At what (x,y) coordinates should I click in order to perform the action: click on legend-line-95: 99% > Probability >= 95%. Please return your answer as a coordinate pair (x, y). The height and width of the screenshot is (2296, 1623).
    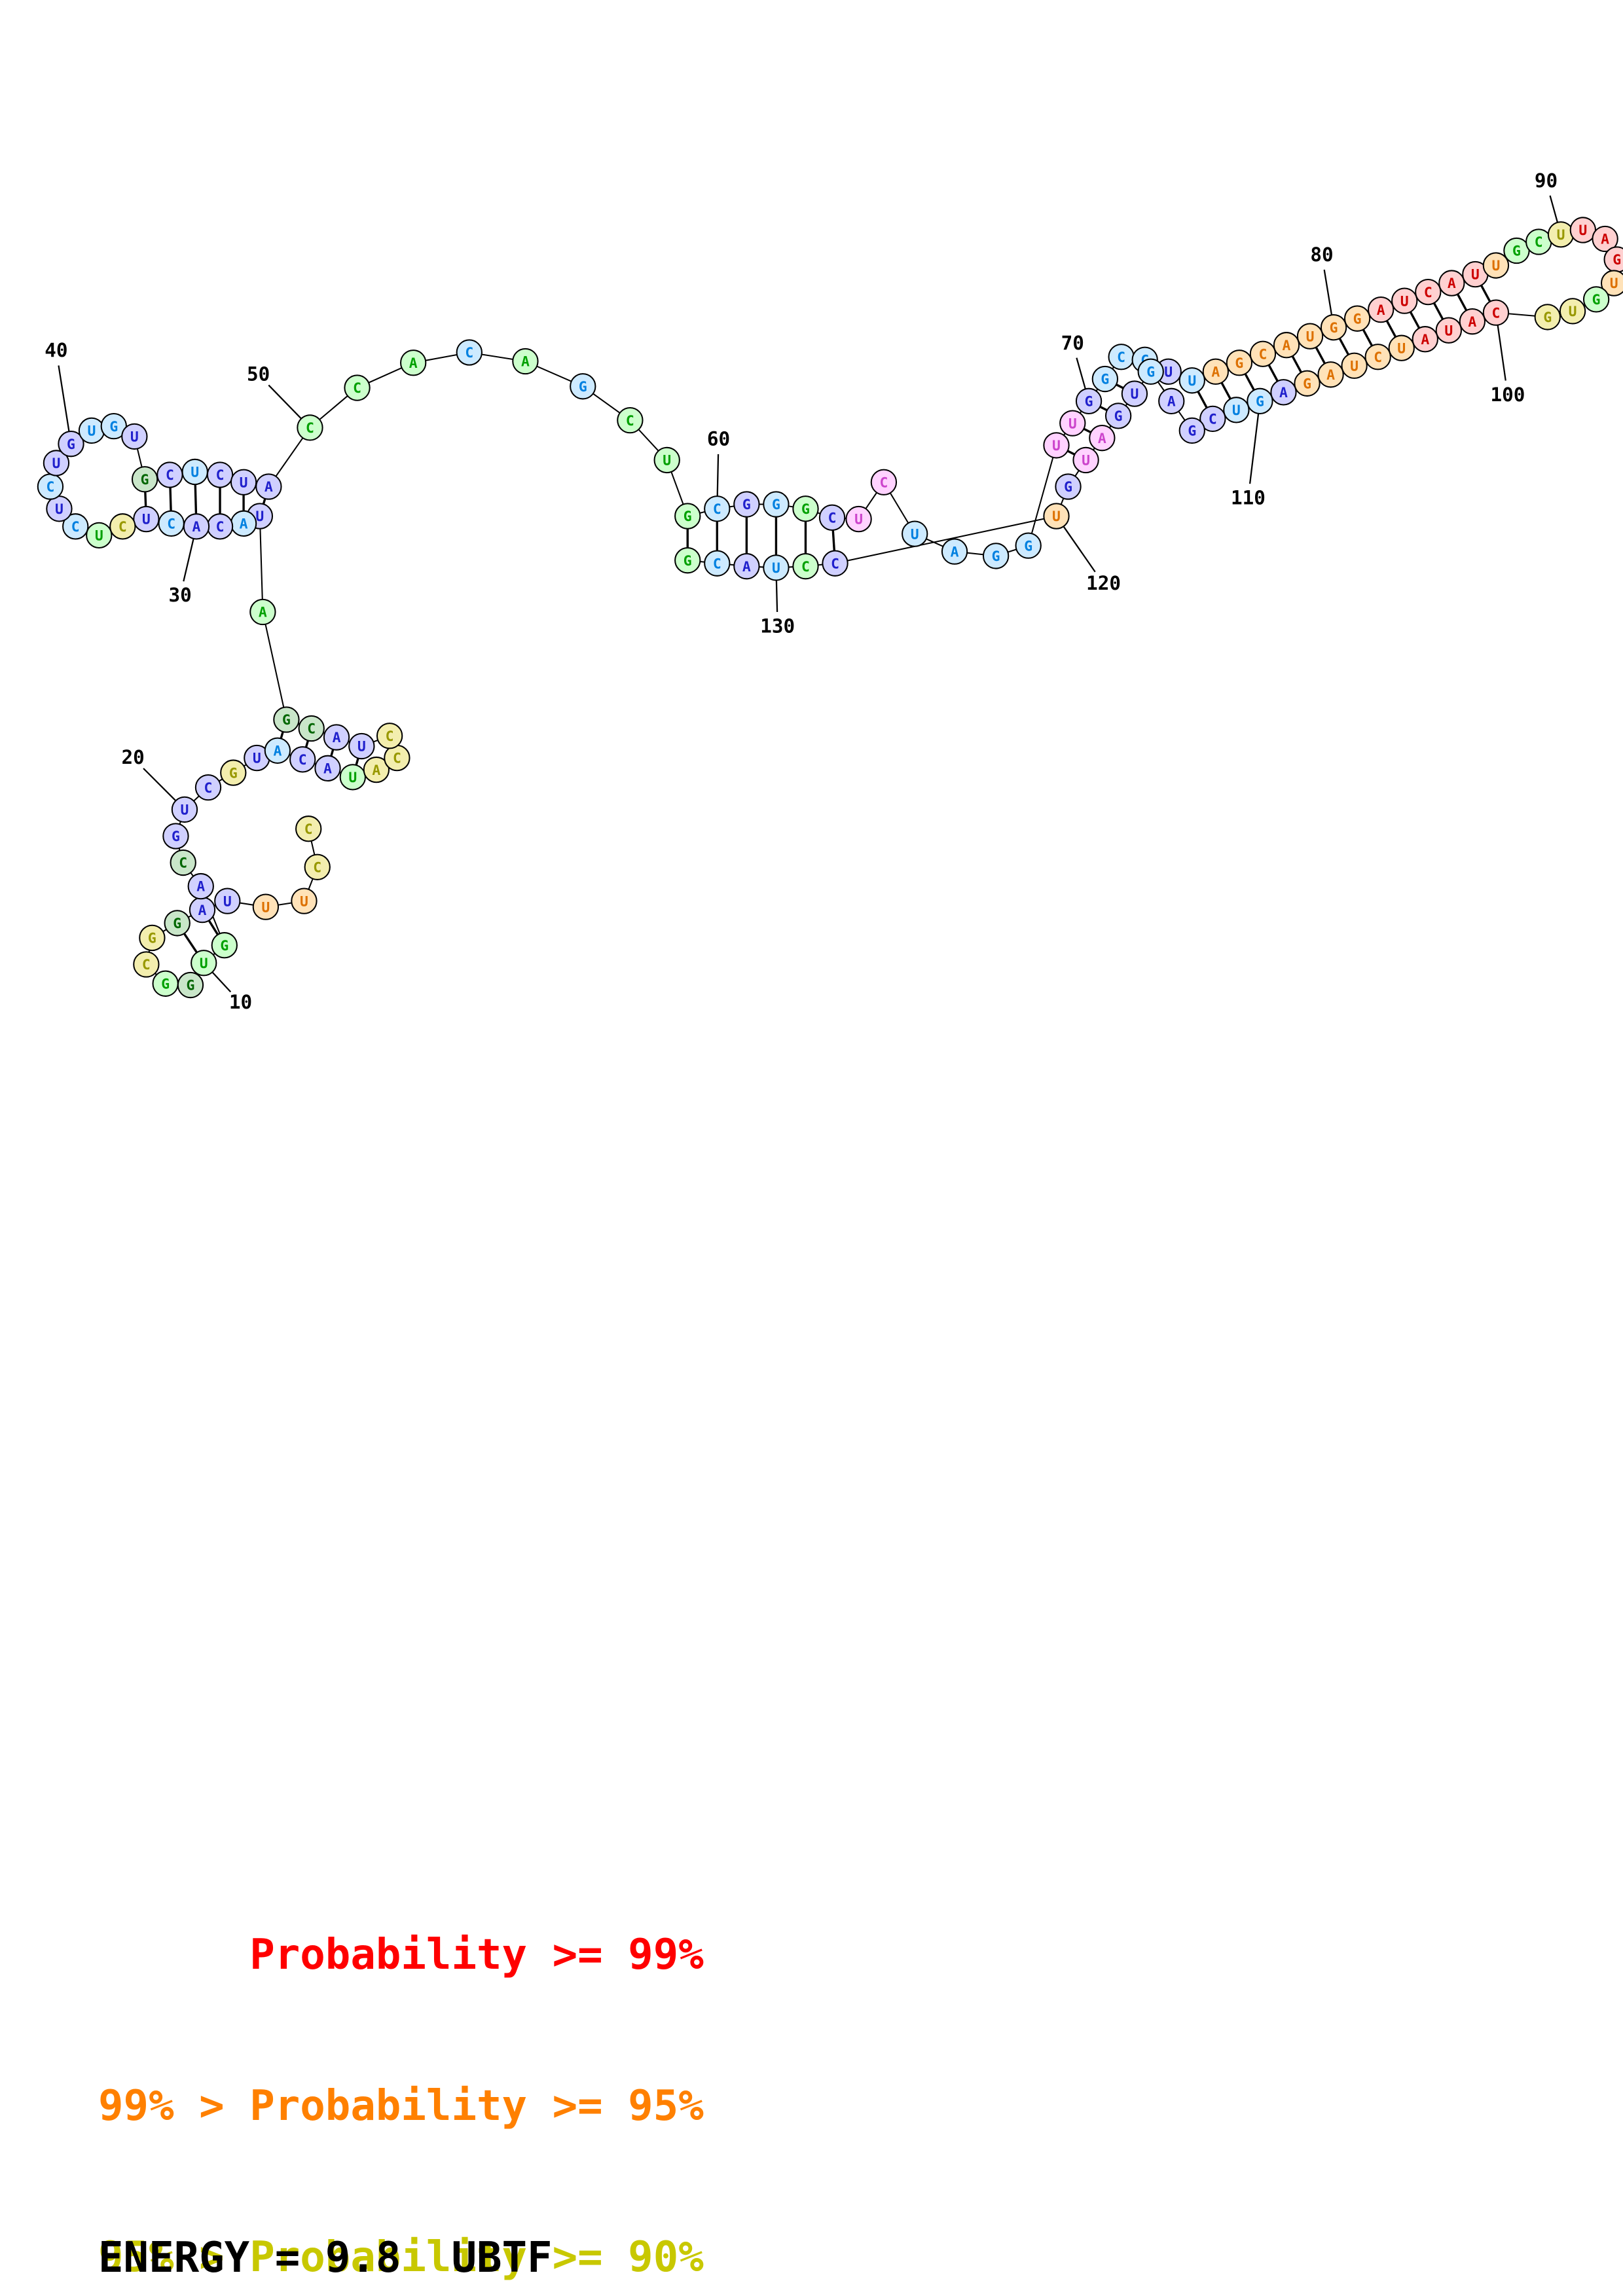
    Looking at the image, I should click on (401, 2106).